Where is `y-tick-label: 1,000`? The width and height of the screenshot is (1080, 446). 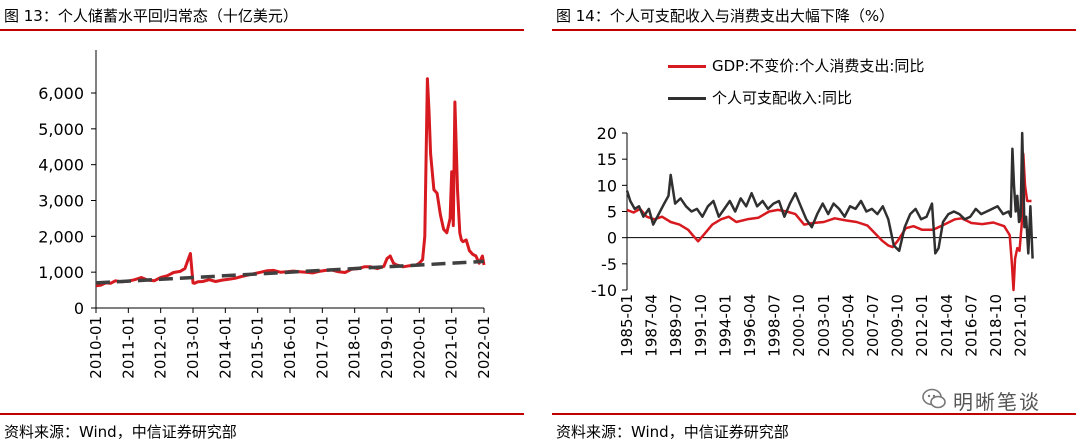 y-tick-label: 1,000 is located at coordinates (61, 272).